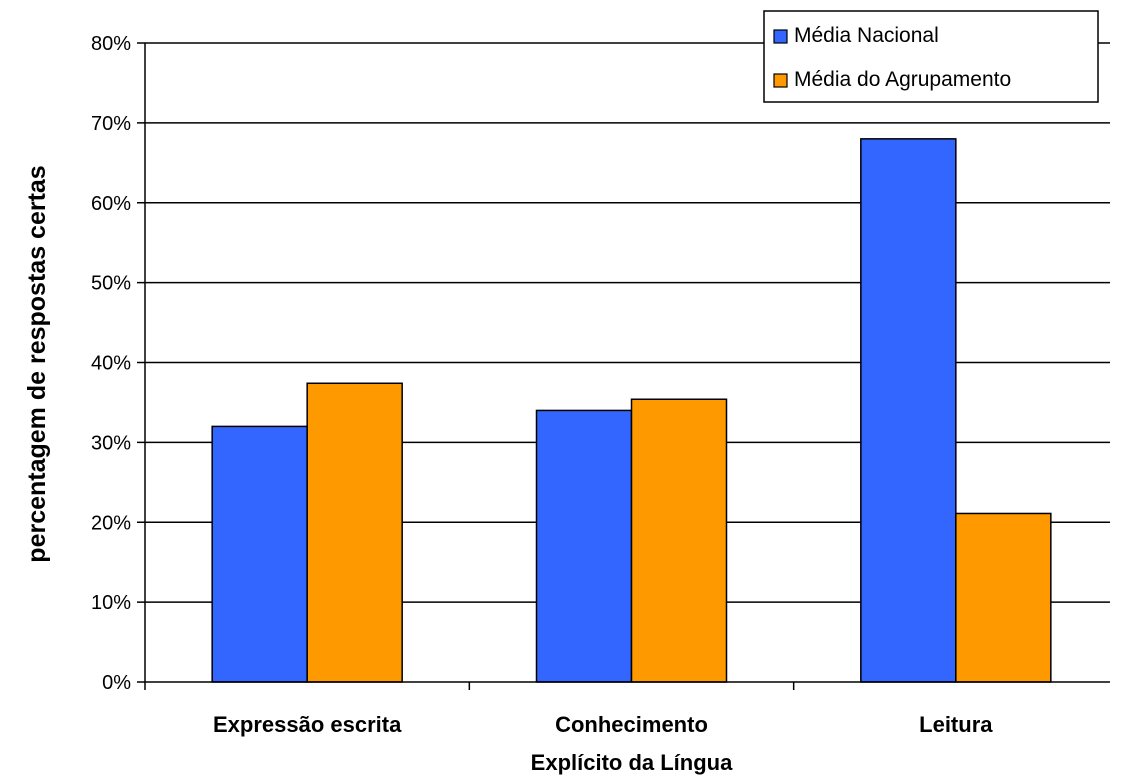 This screenshot has height=778, width=1127. What do you see at coordinates (631, 724) in the screenshot?
I see `x-category-label: Conhecimento` at bounding box center [631, 724].